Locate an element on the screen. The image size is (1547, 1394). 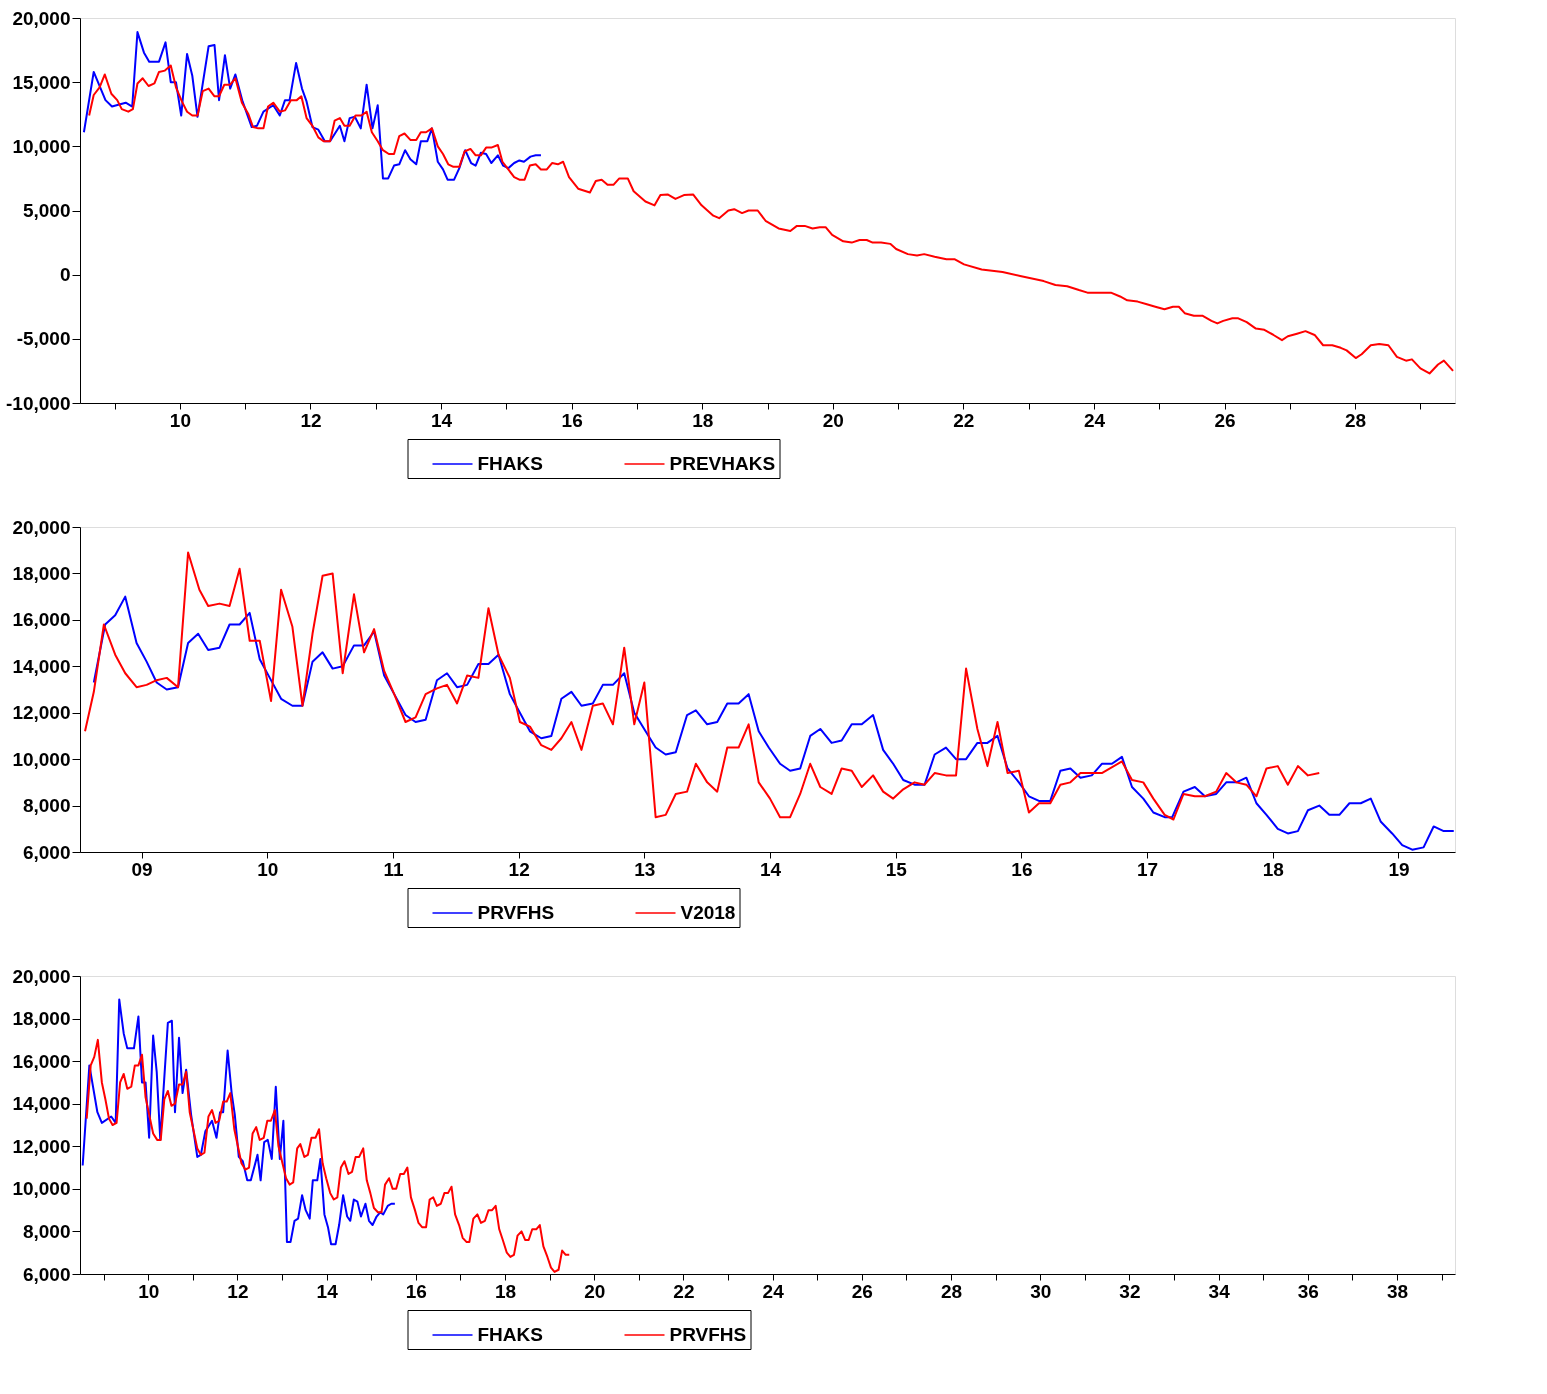
x-tick-label: 19 is located at coordinates (1399, 869).